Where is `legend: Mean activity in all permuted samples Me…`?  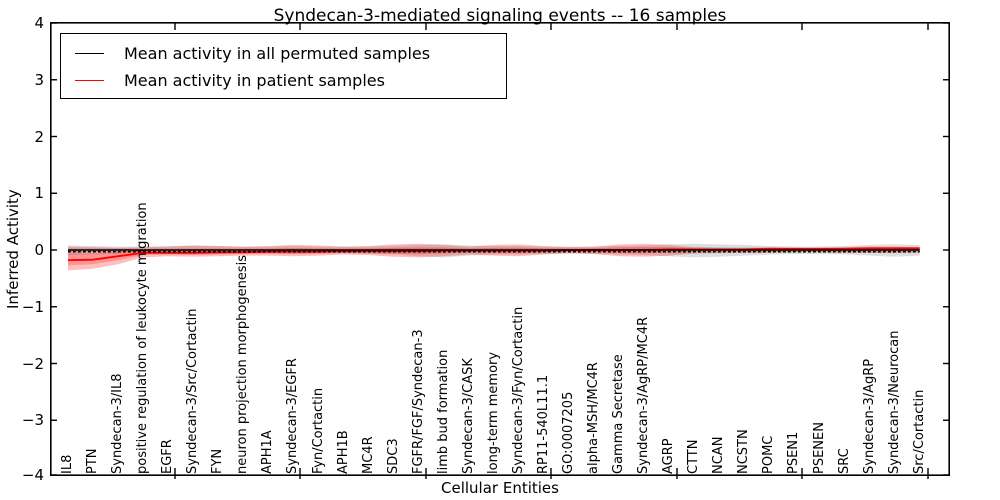
legend: Mean activity in all permuted samples Me… is located at coordinates (283, 66).